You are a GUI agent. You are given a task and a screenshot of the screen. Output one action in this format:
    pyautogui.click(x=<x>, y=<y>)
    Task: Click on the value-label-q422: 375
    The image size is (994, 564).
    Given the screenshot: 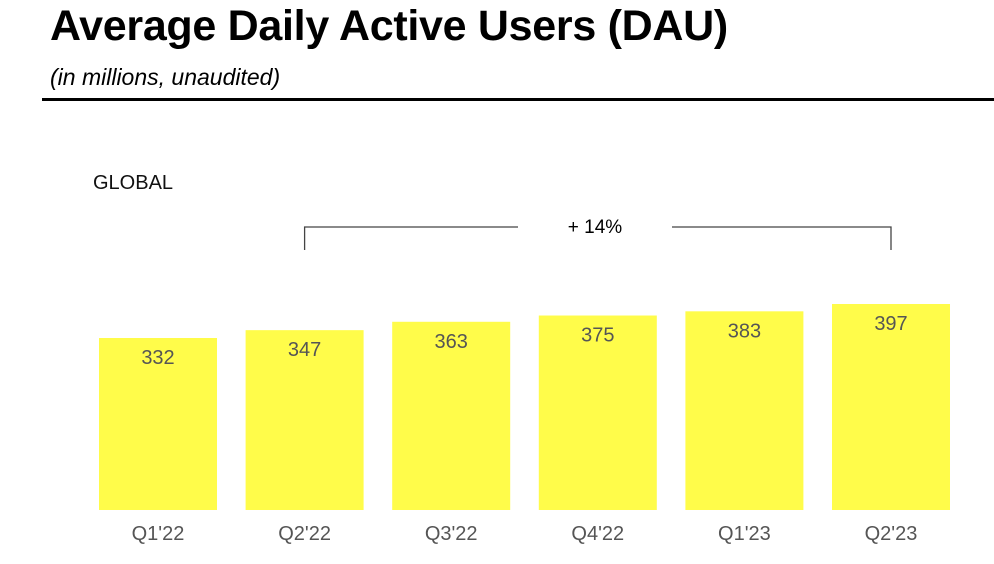 What is the action you would take?
    pyautogui.click(x=597, y=336)
    